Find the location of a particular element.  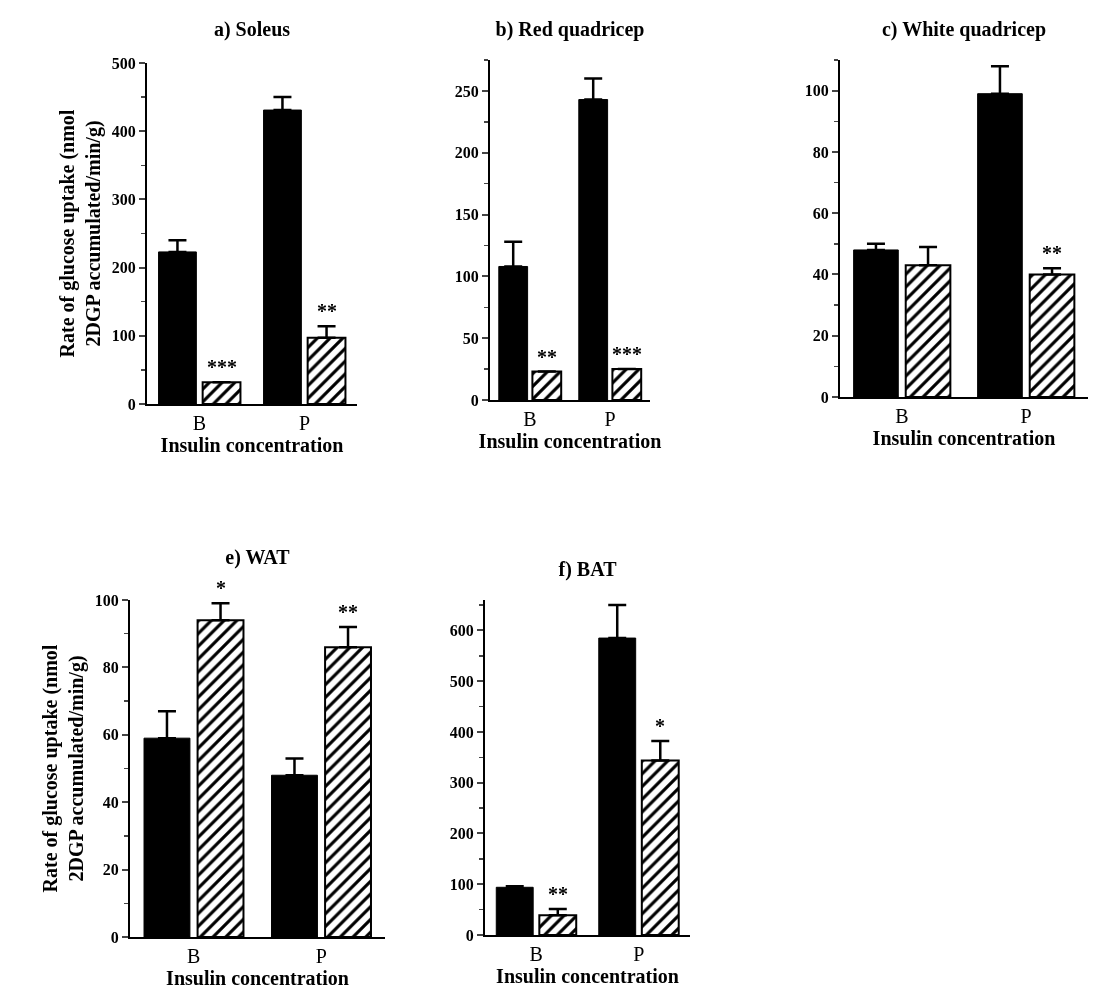

y-tick-label: 50 is located at coordinates (470, 338).